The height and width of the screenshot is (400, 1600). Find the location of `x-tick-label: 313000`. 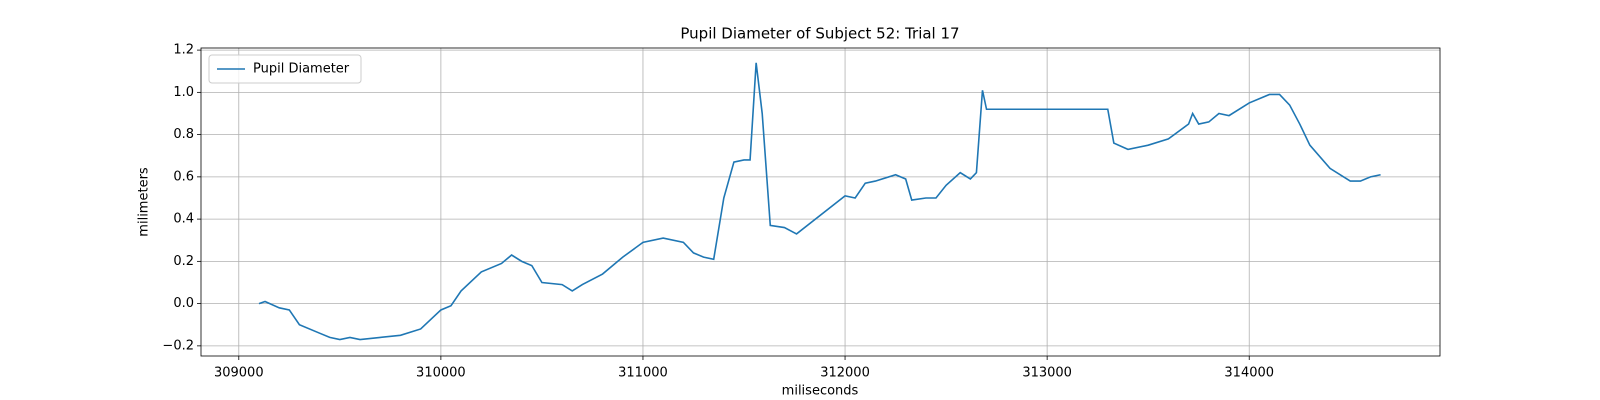

x-tick-label: 313000 is located at coordinates (1047, 373).